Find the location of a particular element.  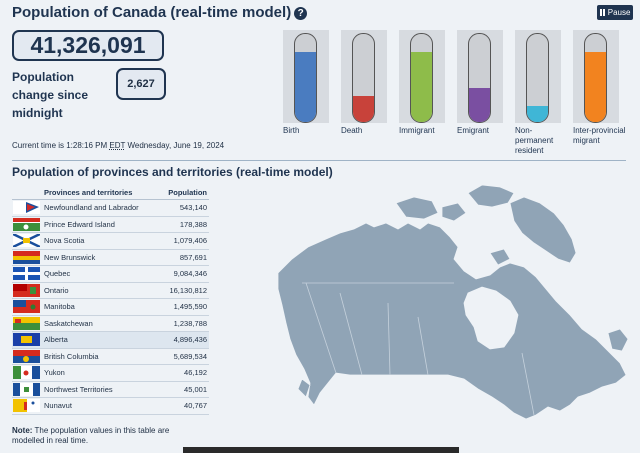

map-ellesmere-island is located at coordinates (491, 196).